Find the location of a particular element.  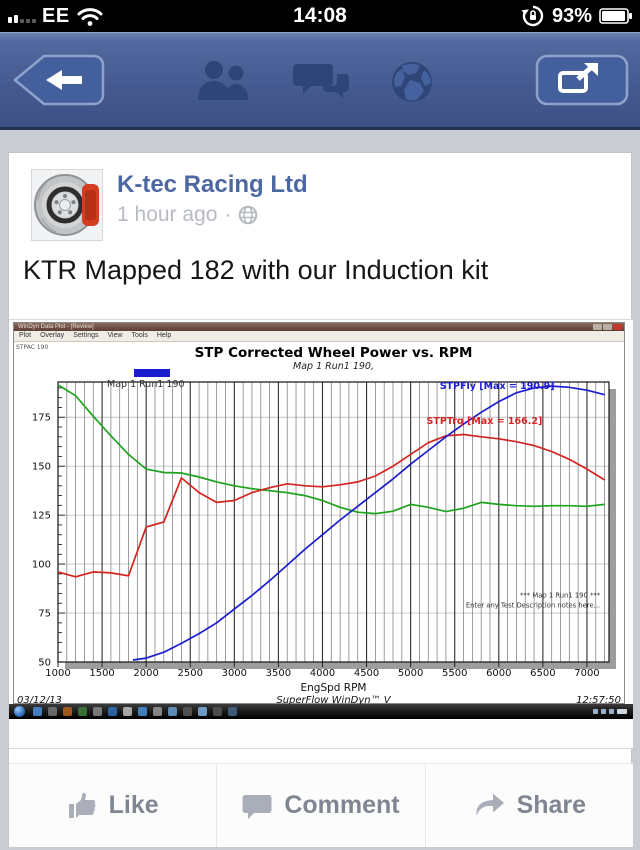

messages-icon is located at coordinates (322, 81).